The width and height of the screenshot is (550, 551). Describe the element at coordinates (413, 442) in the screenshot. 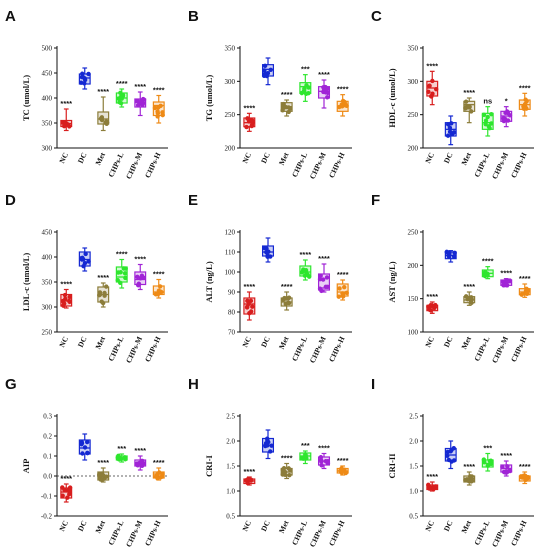

I see `y-tick-label: 2.0` at that location.